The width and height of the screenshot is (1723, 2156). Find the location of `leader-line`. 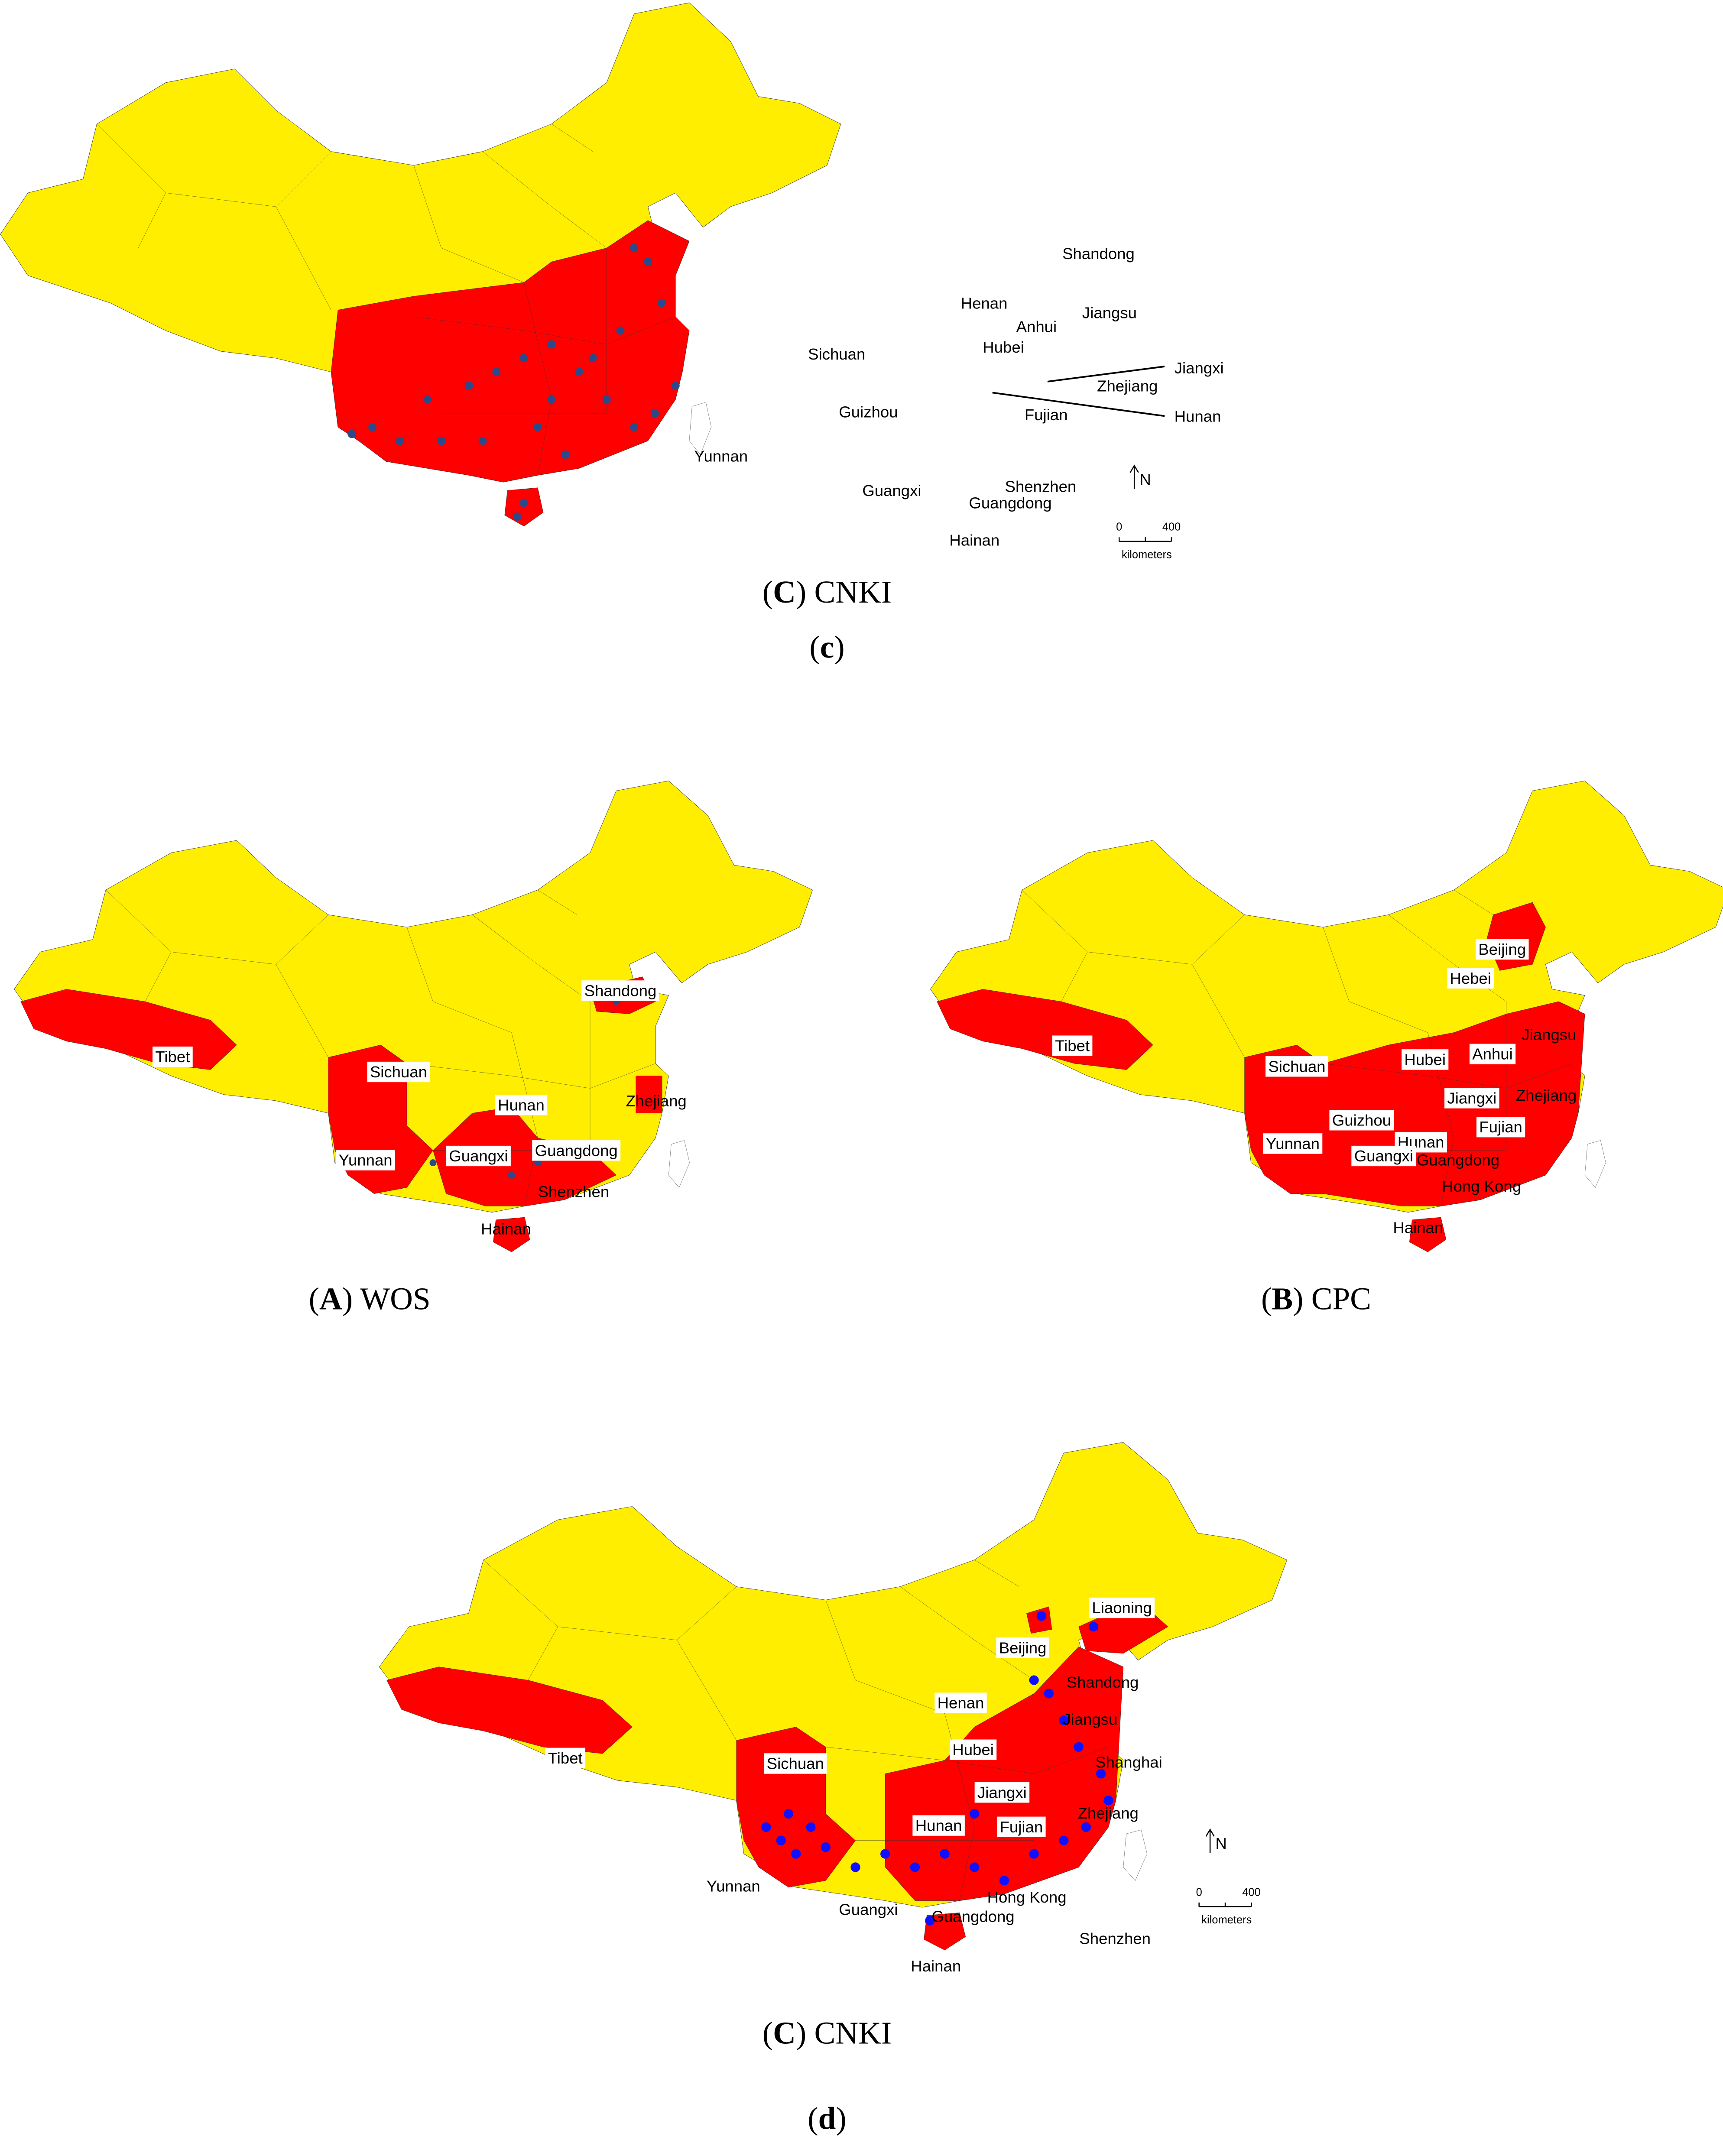

leader-line is located at coordinates (1078, 405).